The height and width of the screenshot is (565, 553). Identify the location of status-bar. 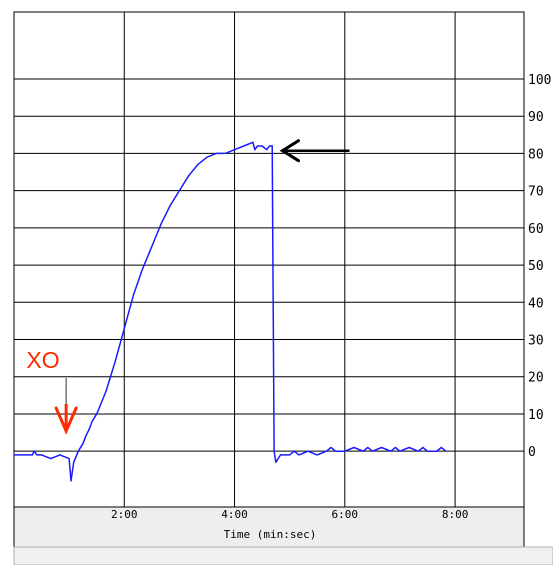
(283, 555).